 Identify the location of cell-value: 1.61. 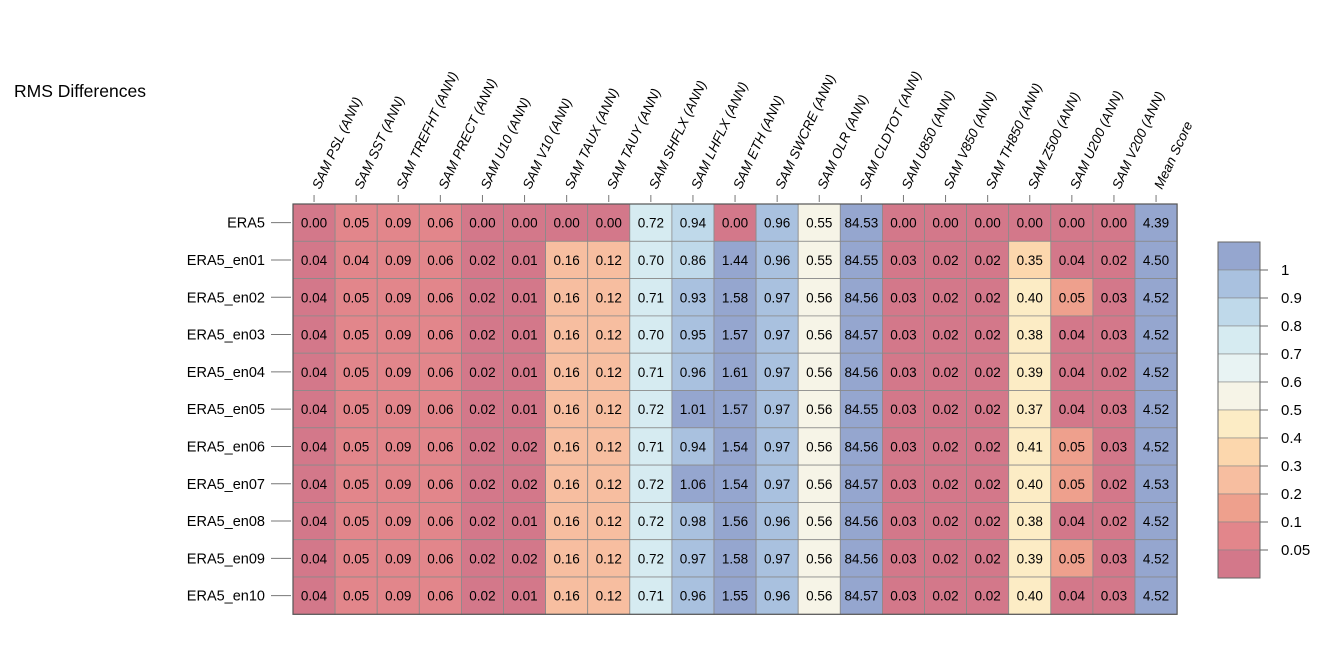
(735, 372).